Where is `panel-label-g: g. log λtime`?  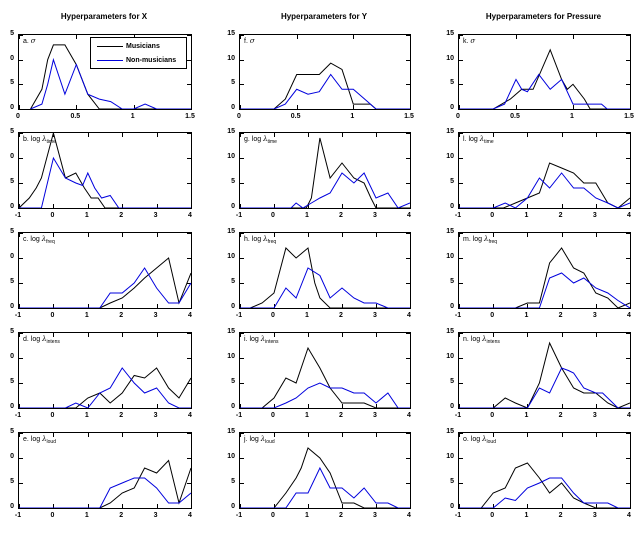
panel-label-g: g. log λtime is located at coordinates (260, 140).